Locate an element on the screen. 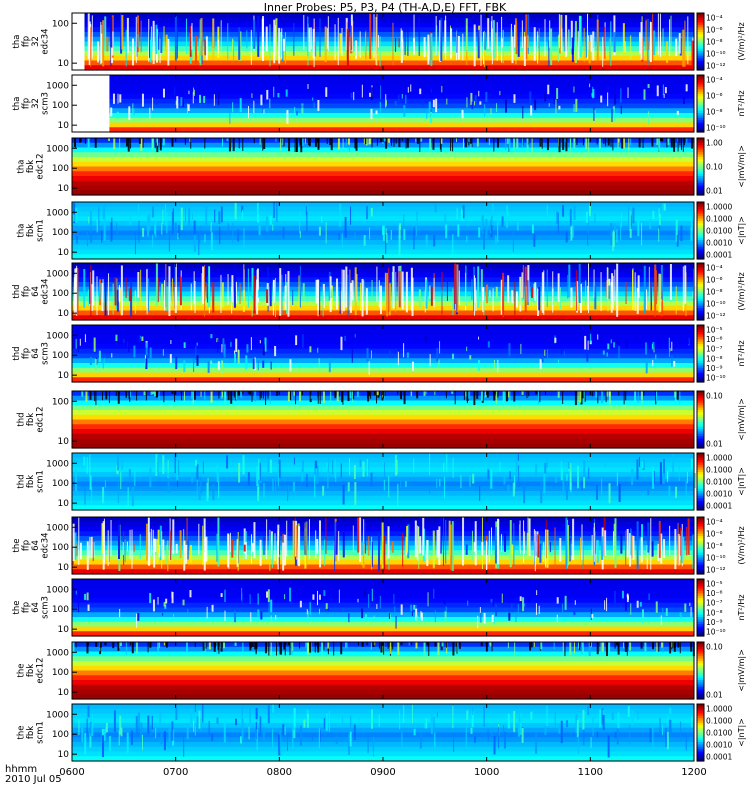 This screenshot has height=800, width=750. panel-ylabel: thaffp32edc34 is located at coordinates (31, 41).